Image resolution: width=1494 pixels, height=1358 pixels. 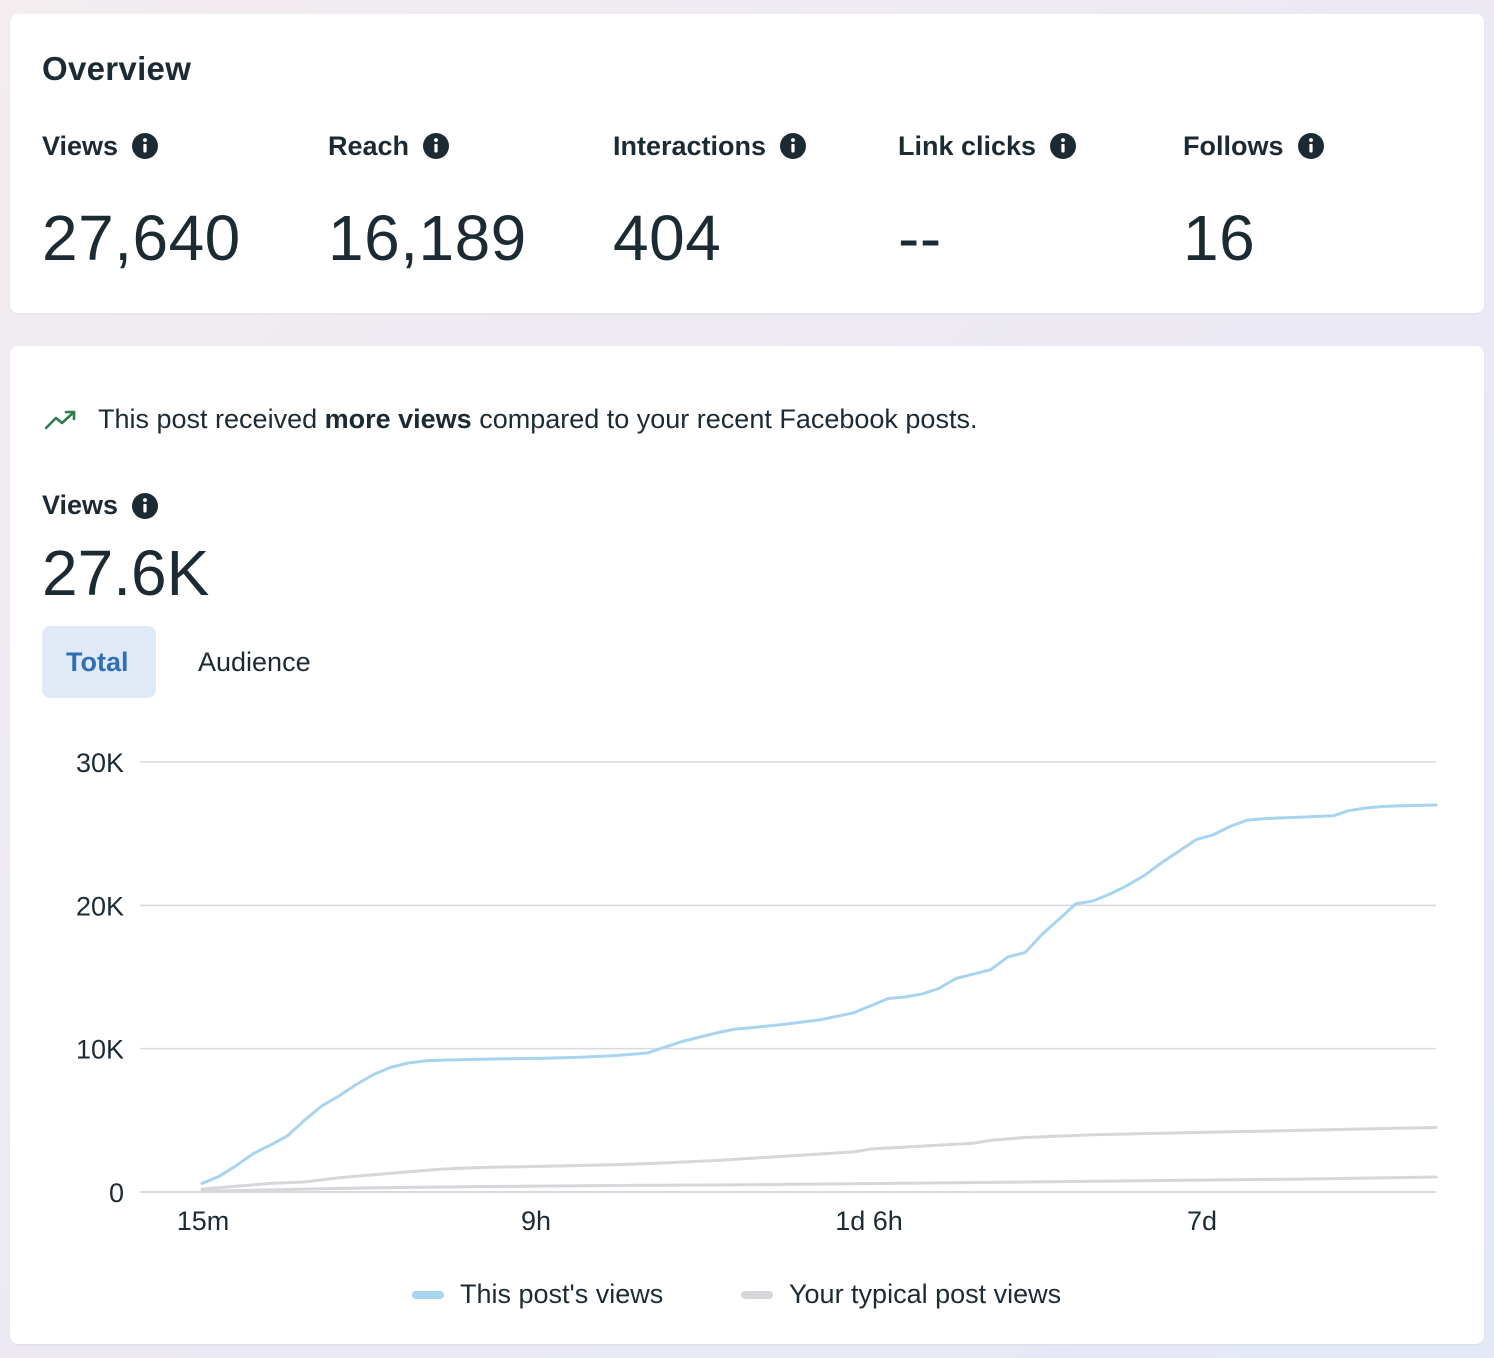 What do you see at coordinates (1233, 145) in the screenshot?
I see `metric-label: Follows` at bounding box center [1233, 145].